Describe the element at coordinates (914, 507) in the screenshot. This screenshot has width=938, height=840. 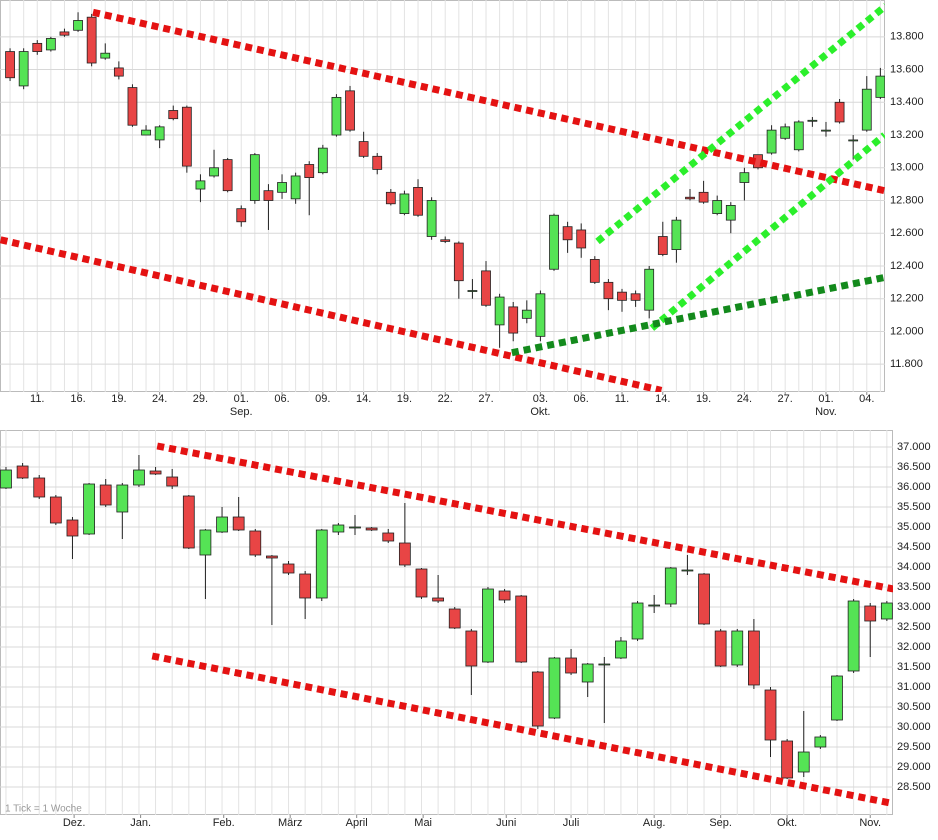
I see `y-tick-label: 35.500` at that location.